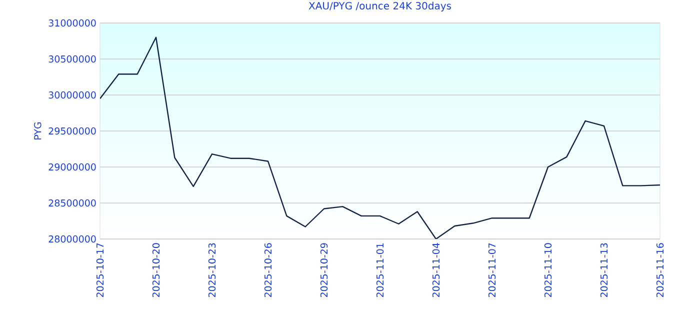 The width and height of the screenshot is (680, 320). I want to click on x-tick-label: 2025-11-01, so click(380, 270).